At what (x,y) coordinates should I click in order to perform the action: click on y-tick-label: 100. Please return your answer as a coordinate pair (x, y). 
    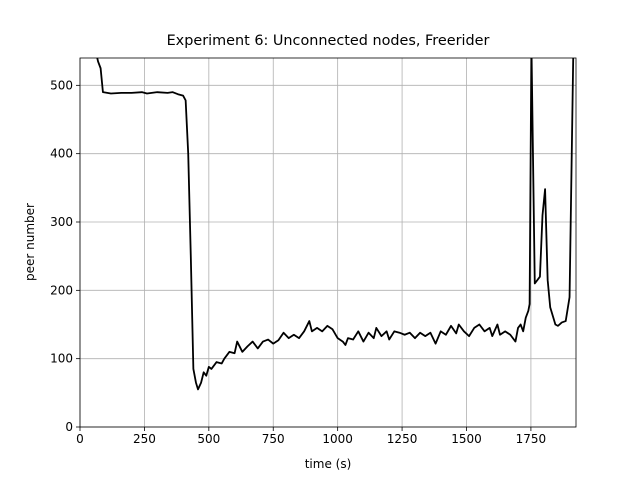
    Looking at the image, I should click on (61, 359).